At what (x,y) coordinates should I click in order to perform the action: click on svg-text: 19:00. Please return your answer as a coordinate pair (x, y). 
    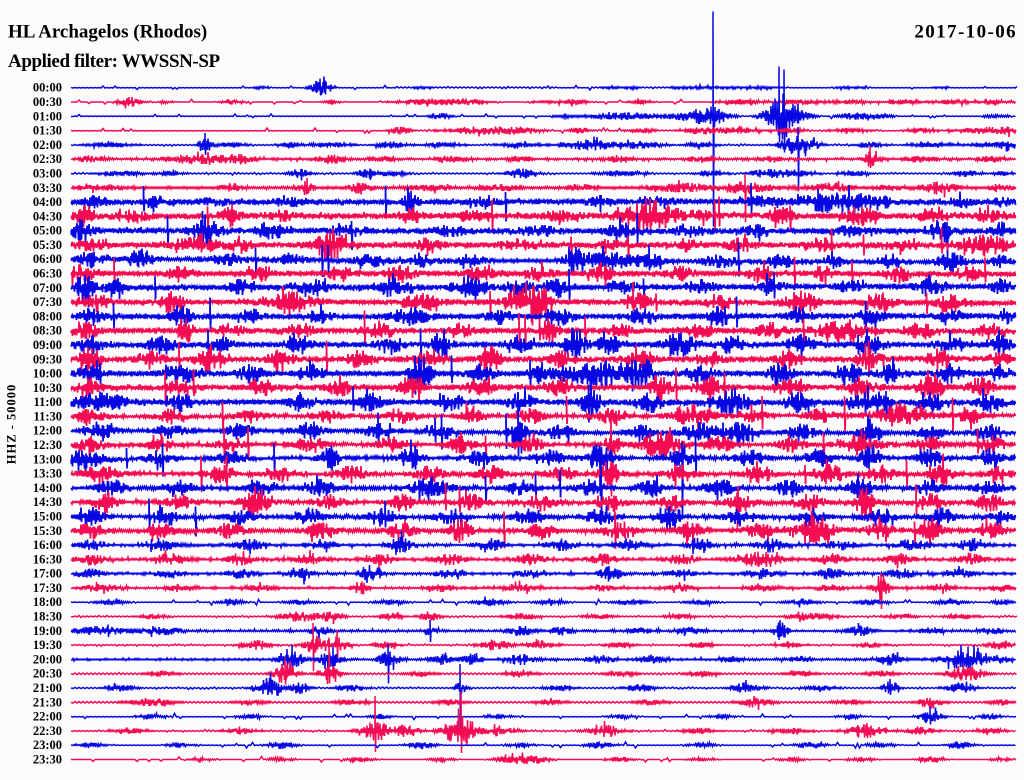
    Looking at the image, I should click on (47, 631).